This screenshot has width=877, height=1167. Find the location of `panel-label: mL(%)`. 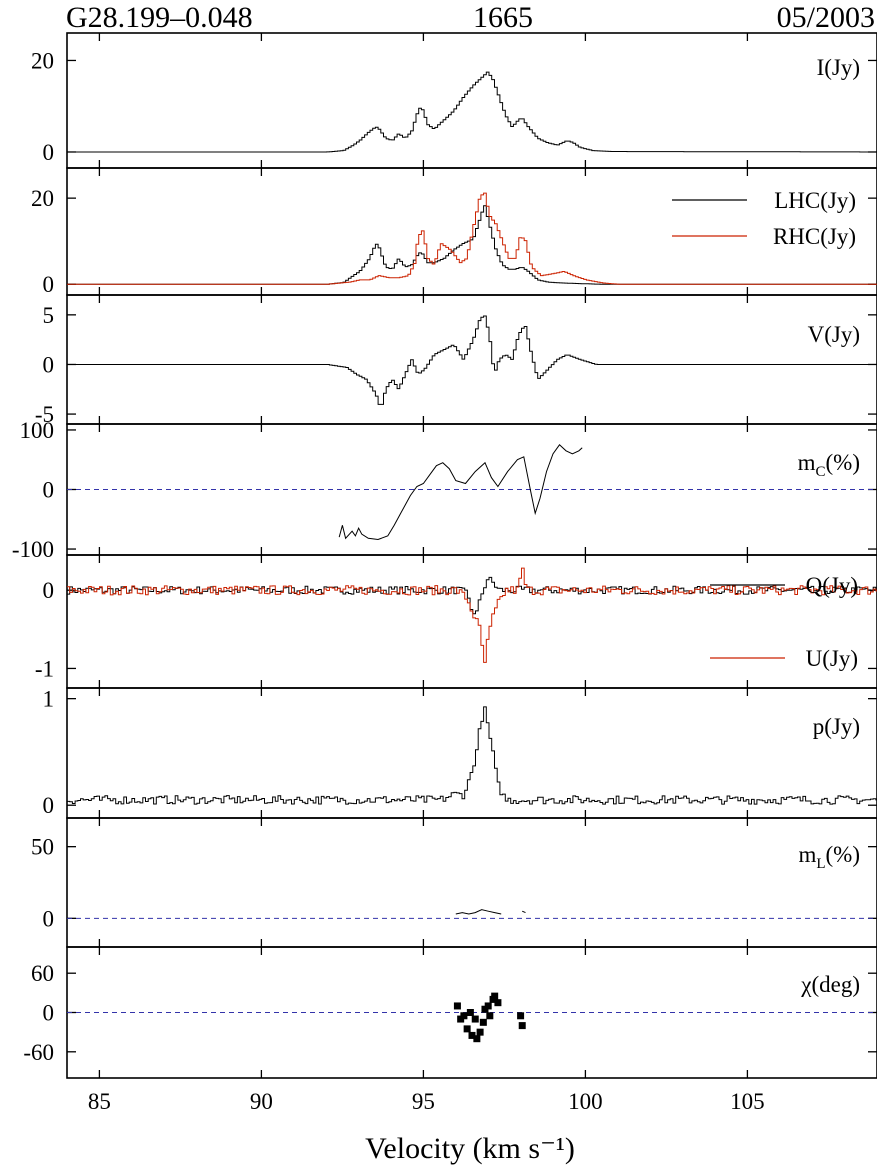

panel-label: mL(%) is located at coordinates (829, 857).